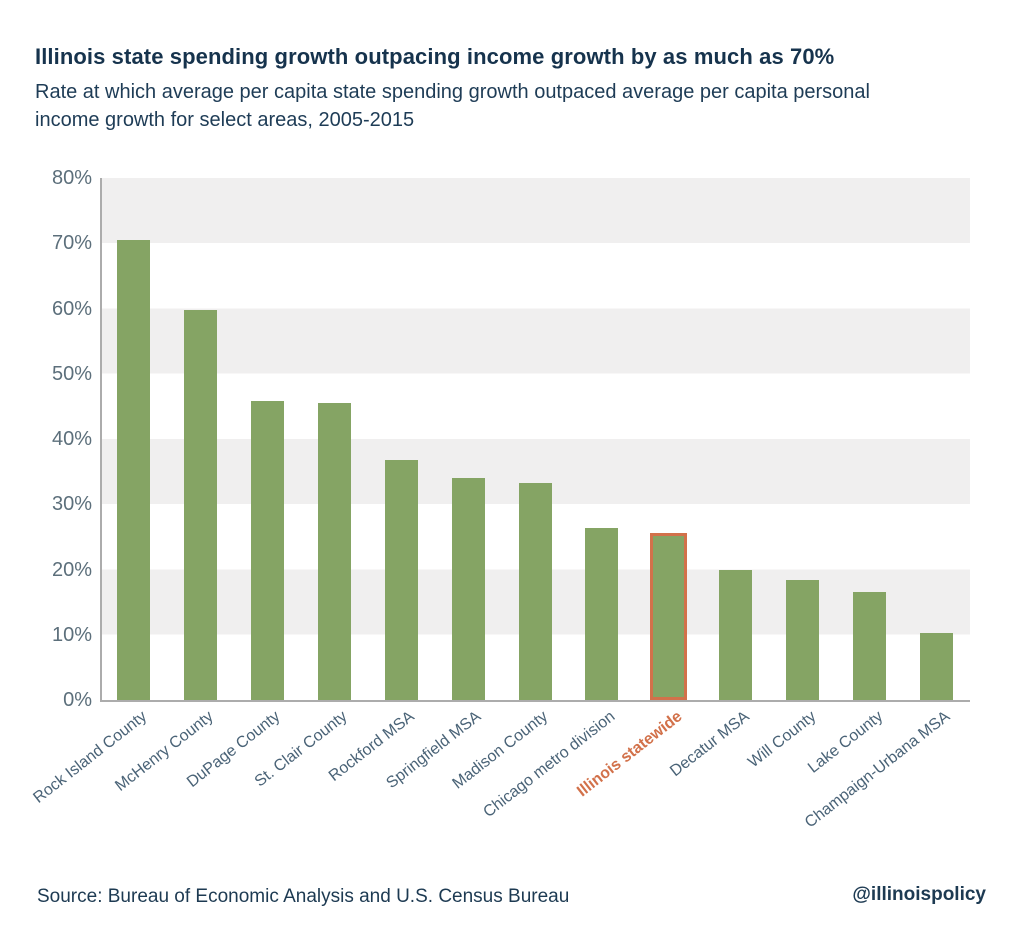 The height and width of the screenshot is (942, 1024). I want to click on bar-highlighted, so click(669, 616).